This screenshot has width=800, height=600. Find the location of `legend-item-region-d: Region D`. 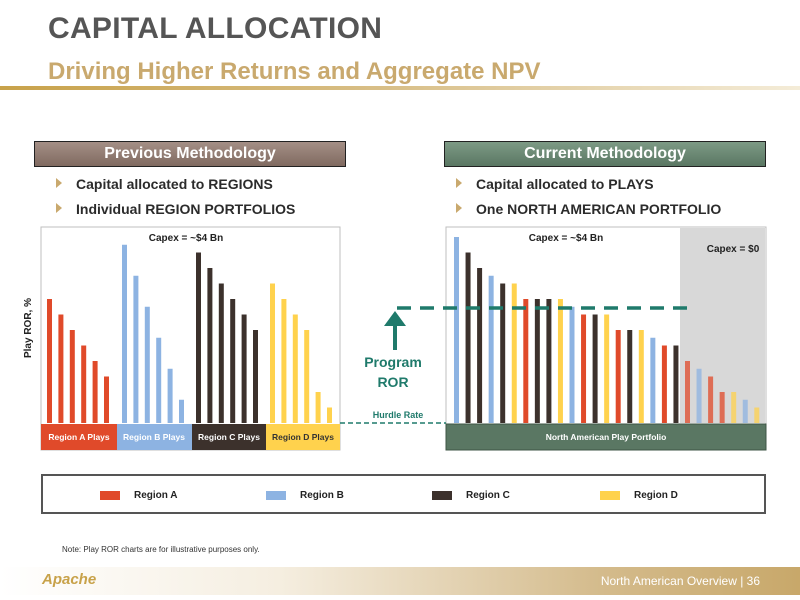

legend-item-region-d: Region D is located at coordinates (639, 495).